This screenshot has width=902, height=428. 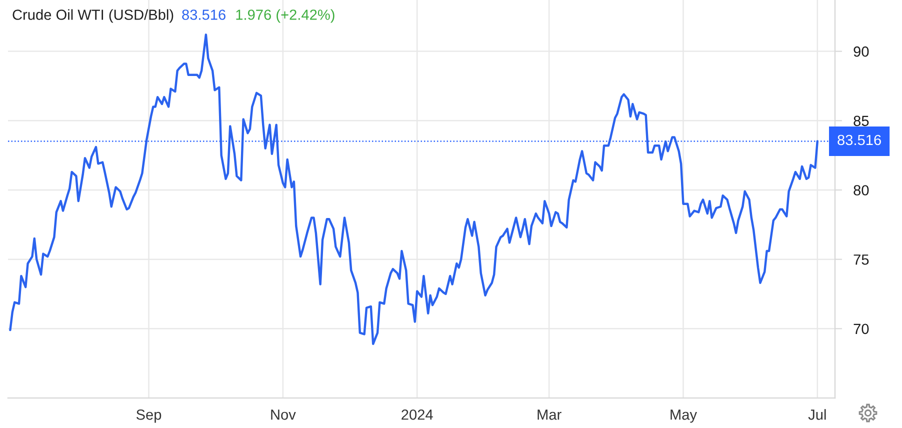 What do you see at coordinates (861, 190) in the screenshot?
I see `y-tick-label: 80` at bounding box center [861, 190].